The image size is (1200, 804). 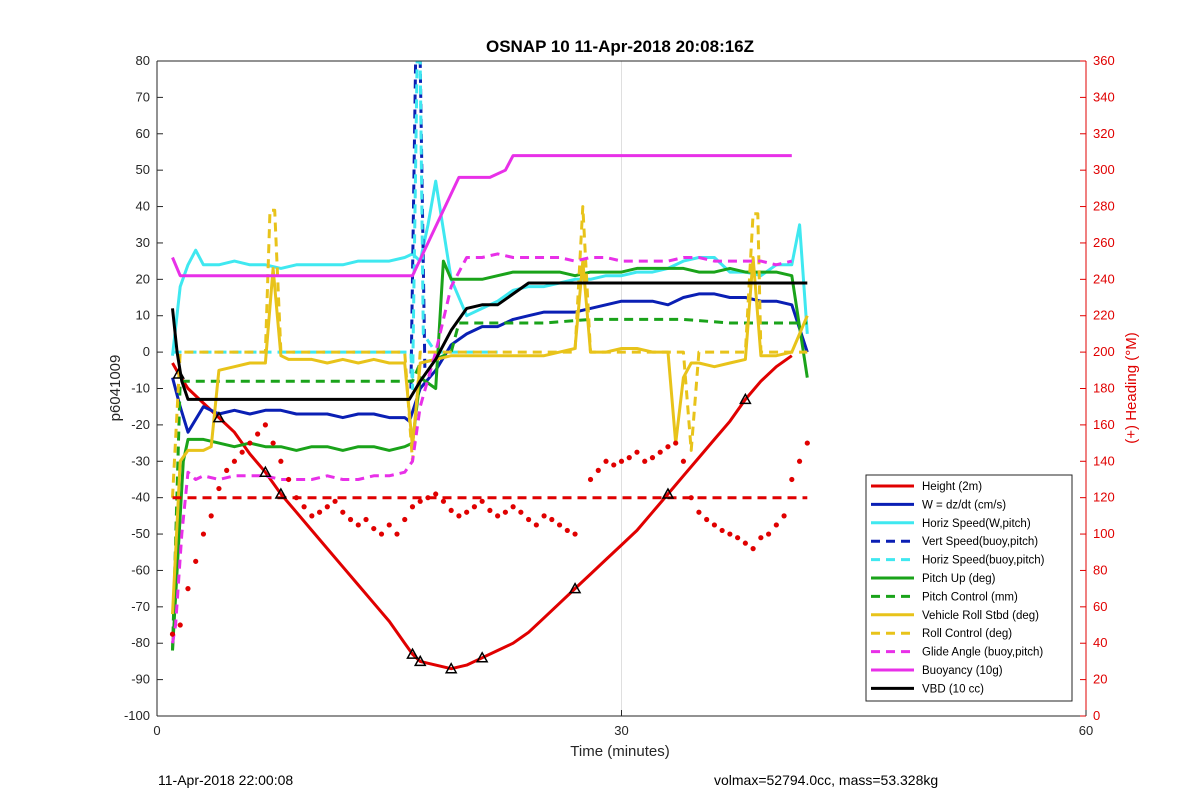 I want to click on y-axis-label-right: (+) Heading (°M), so click(x=1131, y=387).